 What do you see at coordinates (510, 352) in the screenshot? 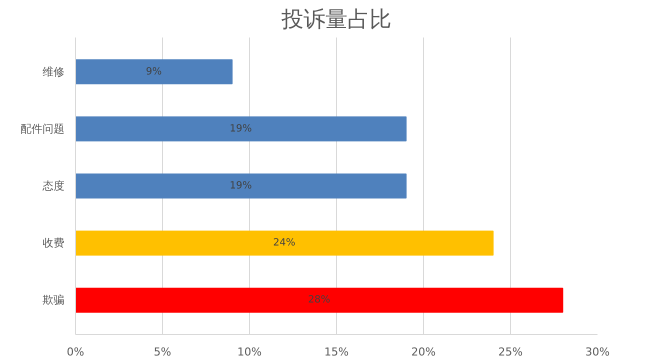
I see `x-tick-label: 25%` at bounding box center [510, 352].